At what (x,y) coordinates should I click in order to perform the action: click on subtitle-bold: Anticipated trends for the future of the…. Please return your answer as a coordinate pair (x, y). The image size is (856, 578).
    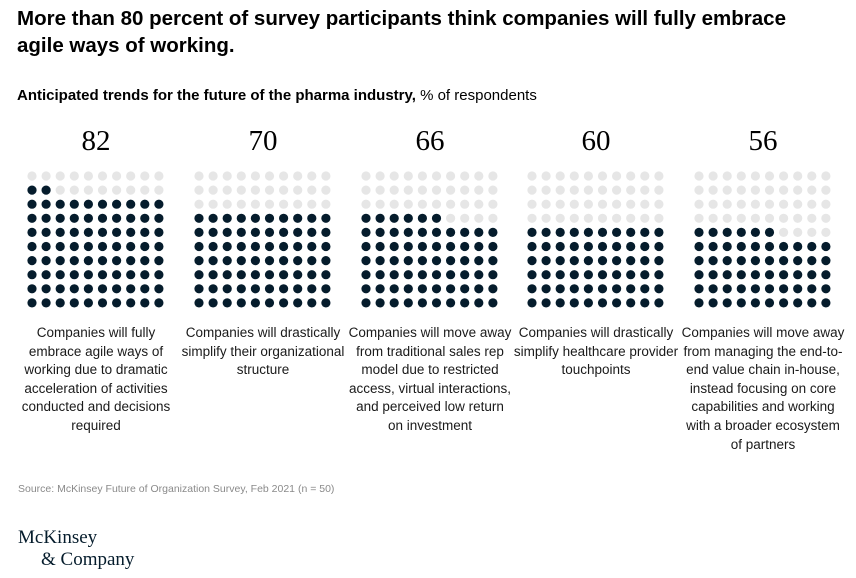
    Looking at the image, I should click on (216, 95).